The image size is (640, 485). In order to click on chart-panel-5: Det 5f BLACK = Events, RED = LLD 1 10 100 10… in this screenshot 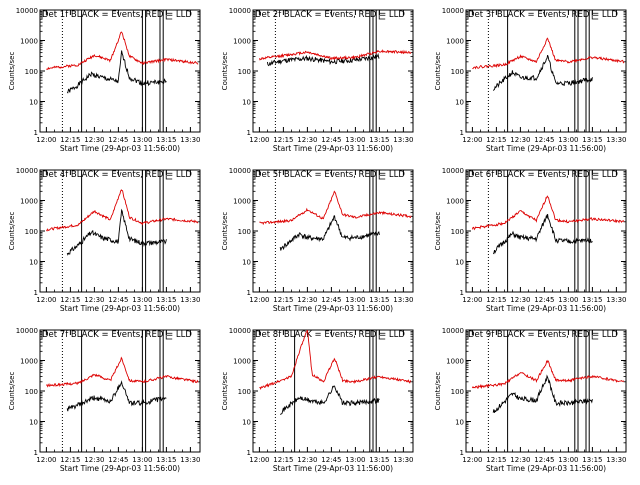, I will do `click(317, 240)`.